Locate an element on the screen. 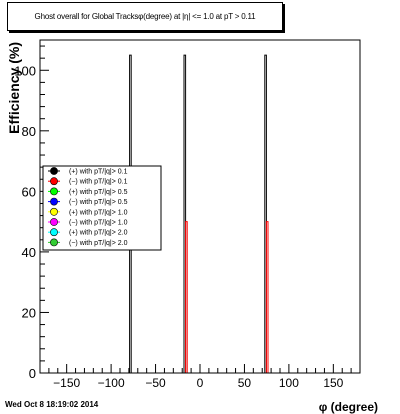 The height and width of the screenshot is (414, 400). y-tick-label: 0 is located at coordinates (32, 373).